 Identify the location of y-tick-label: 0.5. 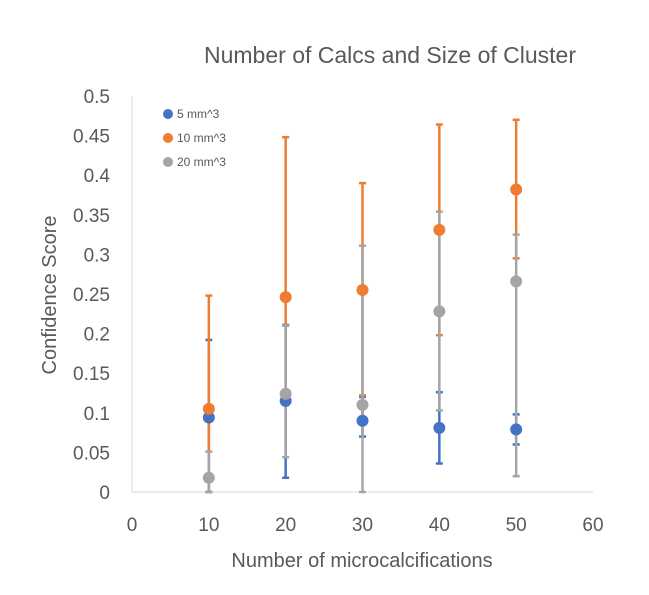
(97, 97).